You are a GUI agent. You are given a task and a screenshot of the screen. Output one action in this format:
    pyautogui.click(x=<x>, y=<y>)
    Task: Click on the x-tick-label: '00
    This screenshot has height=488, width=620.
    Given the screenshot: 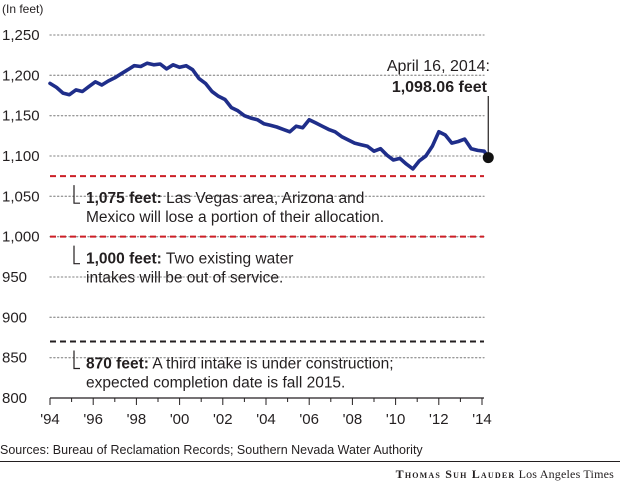 What is the action you would take?
    pyautogui.click(x=180, y=419)
    